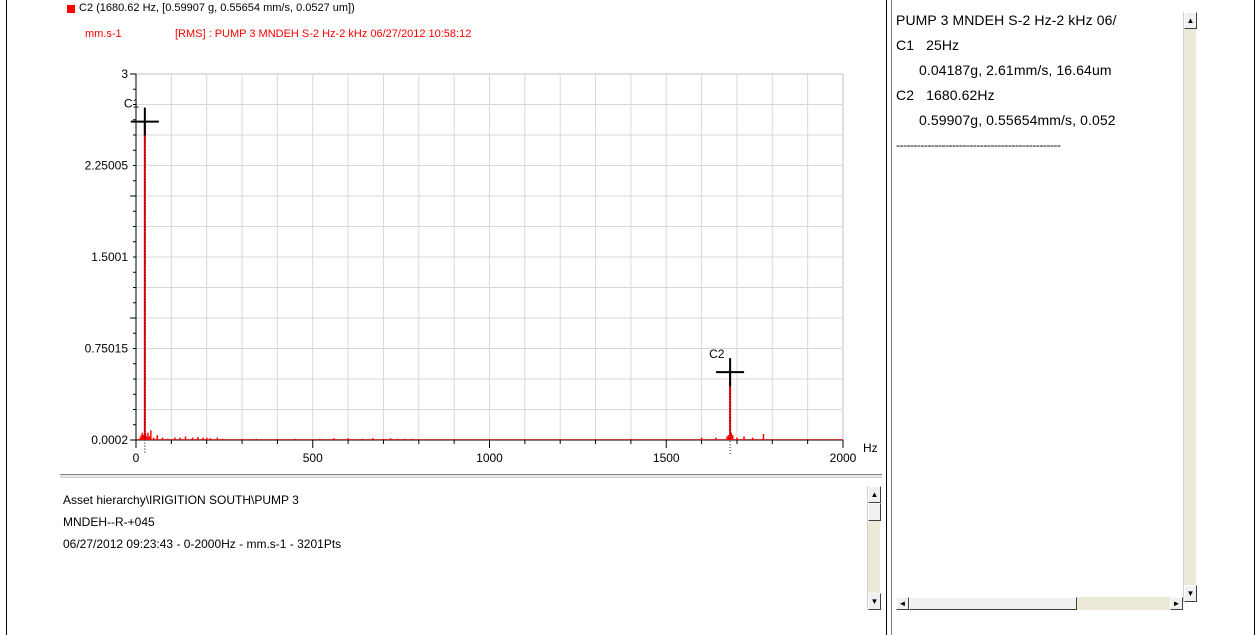 The image size is (1255, 635). I want to click on results-scroll-up-button: ▲, so click(1190, 20).